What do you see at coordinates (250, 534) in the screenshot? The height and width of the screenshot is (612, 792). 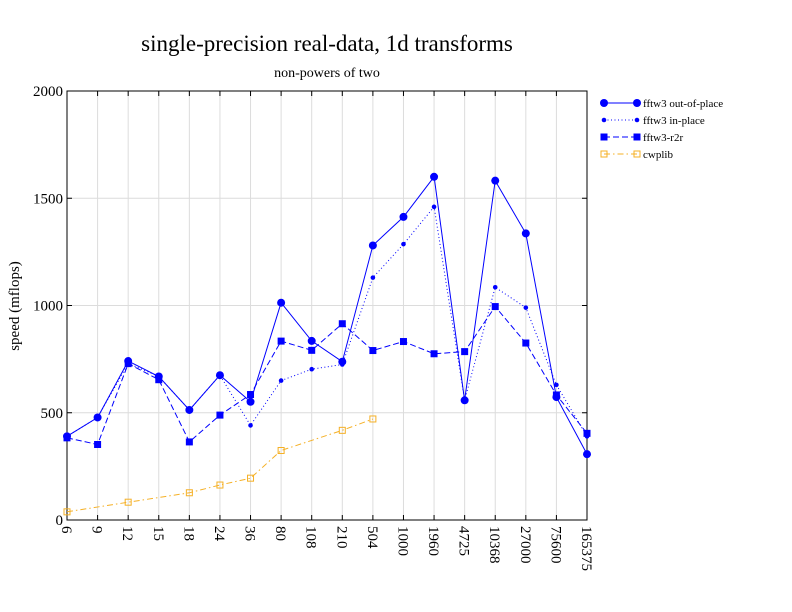 I see `x-tick-label: 36` at bounding box center [250, 534].